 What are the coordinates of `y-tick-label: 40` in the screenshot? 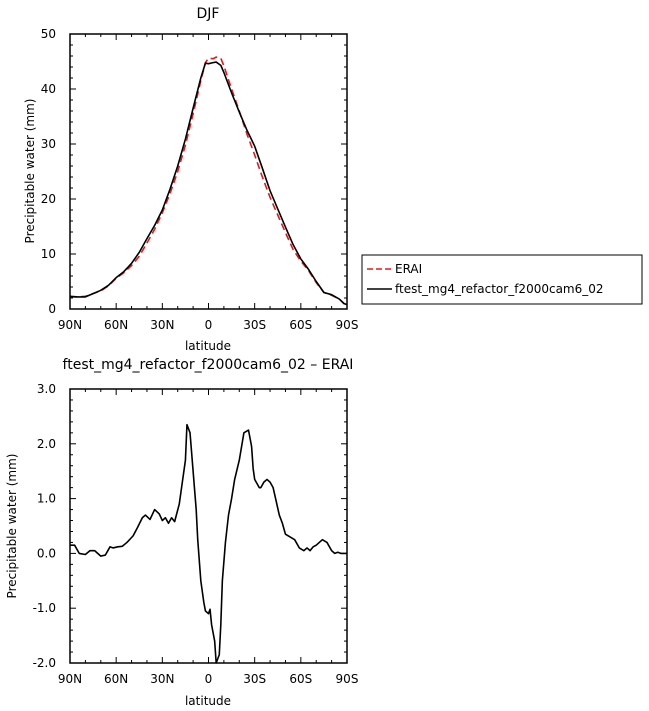 It's located at (48, 89).